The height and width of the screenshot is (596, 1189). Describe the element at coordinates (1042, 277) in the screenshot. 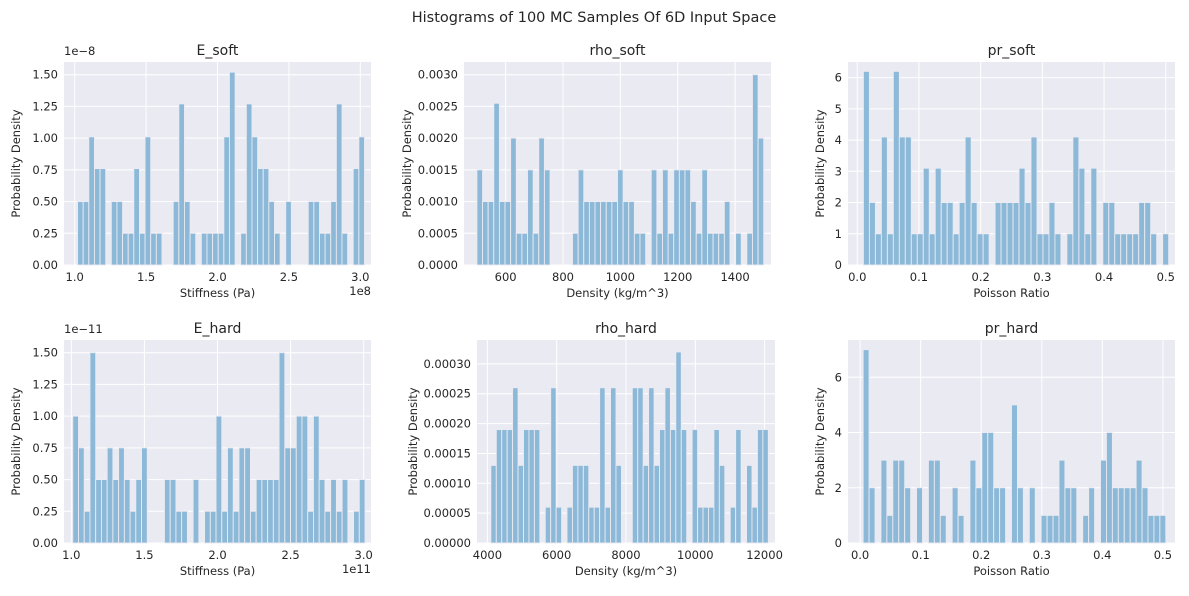

I see `x-tick-label: 0.3` at that location.